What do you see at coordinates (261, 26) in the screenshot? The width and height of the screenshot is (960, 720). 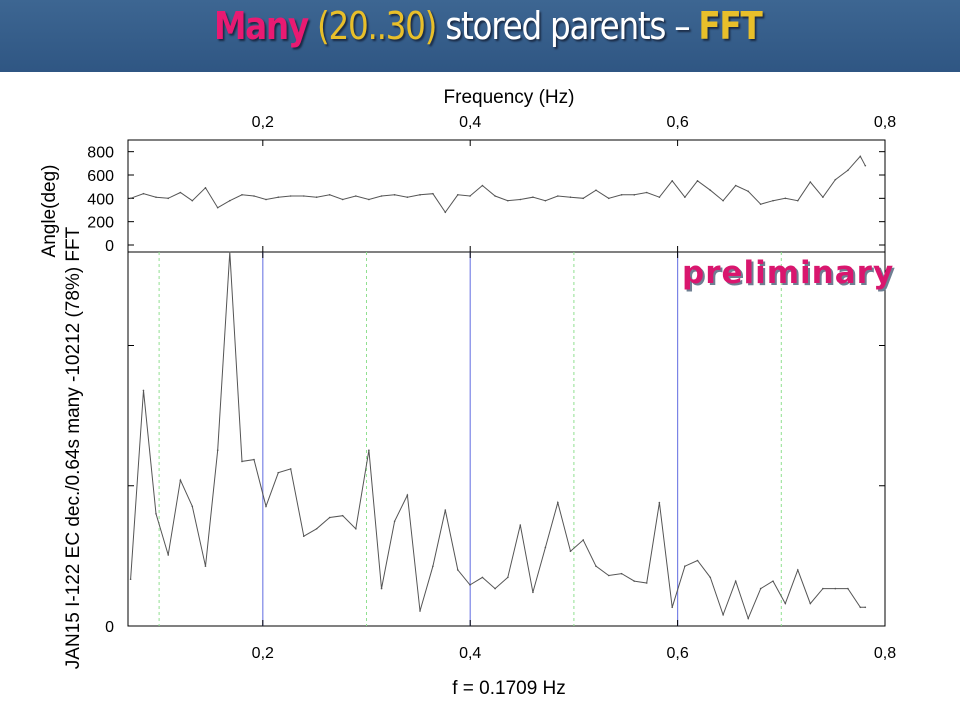 I see `title-many: Many` at bounding box center [261, 26].